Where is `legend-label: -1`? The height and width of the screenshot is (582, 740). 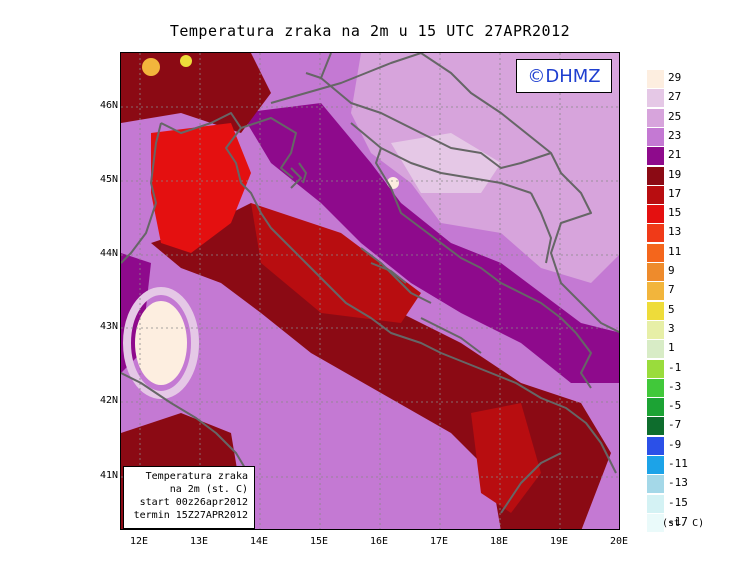 legend-label: -1 is located at coordinates (675, 367).